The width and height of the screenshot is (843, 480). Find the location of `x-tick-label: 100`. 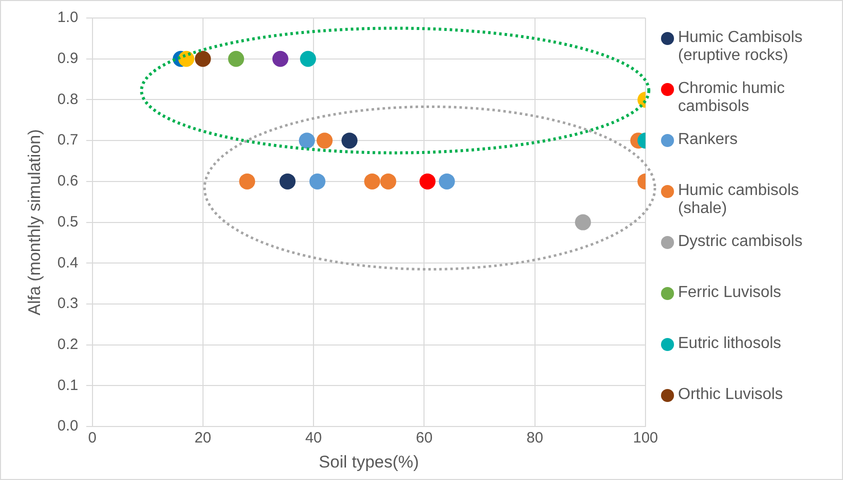

x-tick-label: 100 is located at coordinates (645, 438).